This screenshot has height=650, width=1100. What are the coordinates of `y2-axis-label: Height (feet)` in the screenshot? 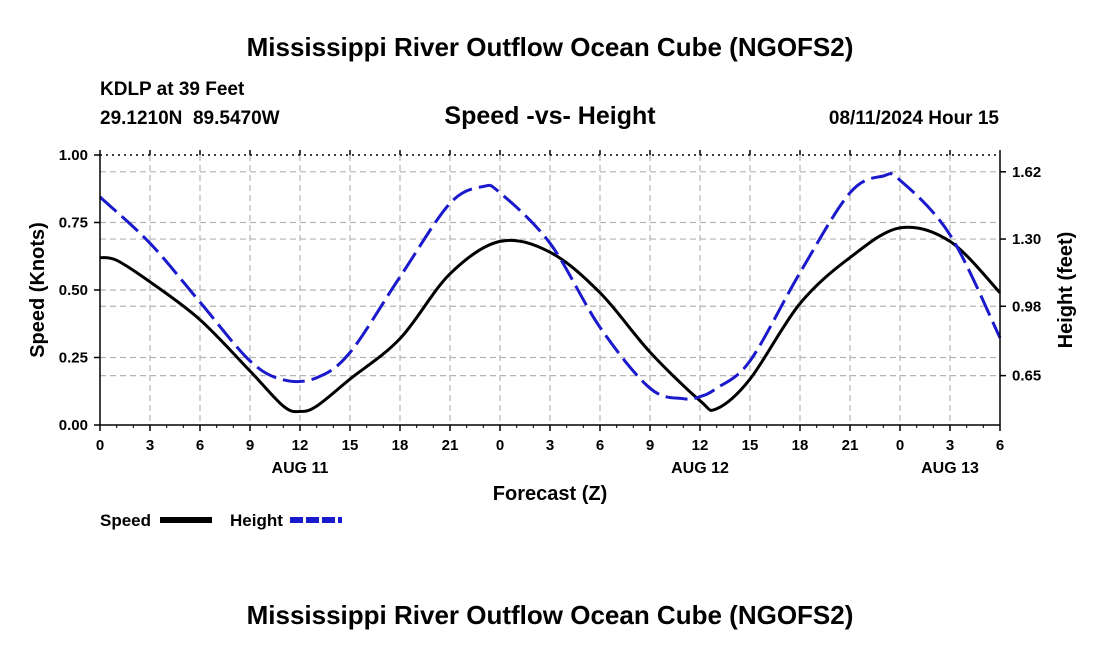 It's located at (1066, 290).